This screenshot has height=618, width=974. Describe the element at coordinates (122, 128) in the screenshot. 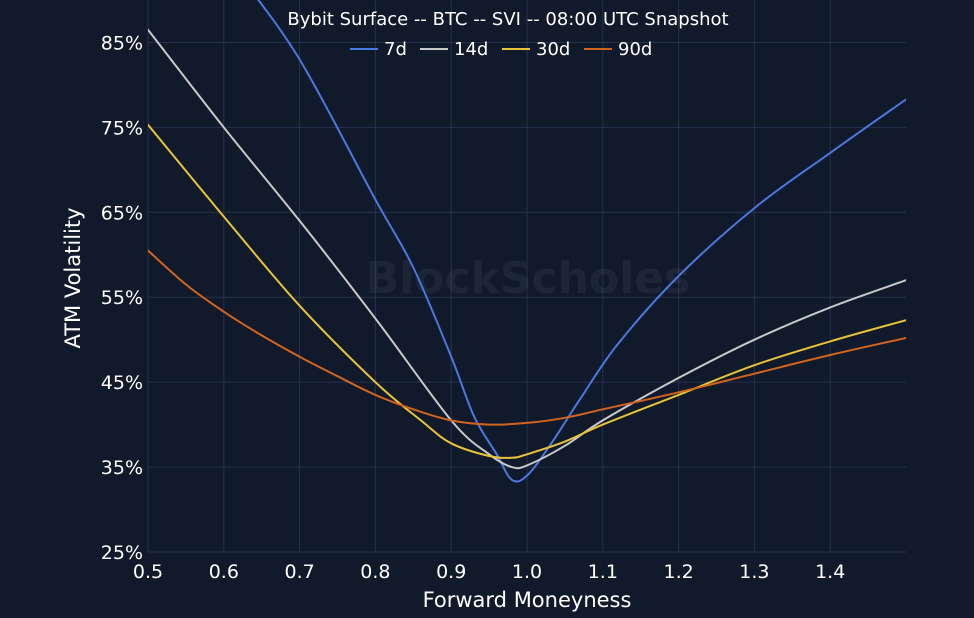

I see `y-tick-label: 75%` at that location.